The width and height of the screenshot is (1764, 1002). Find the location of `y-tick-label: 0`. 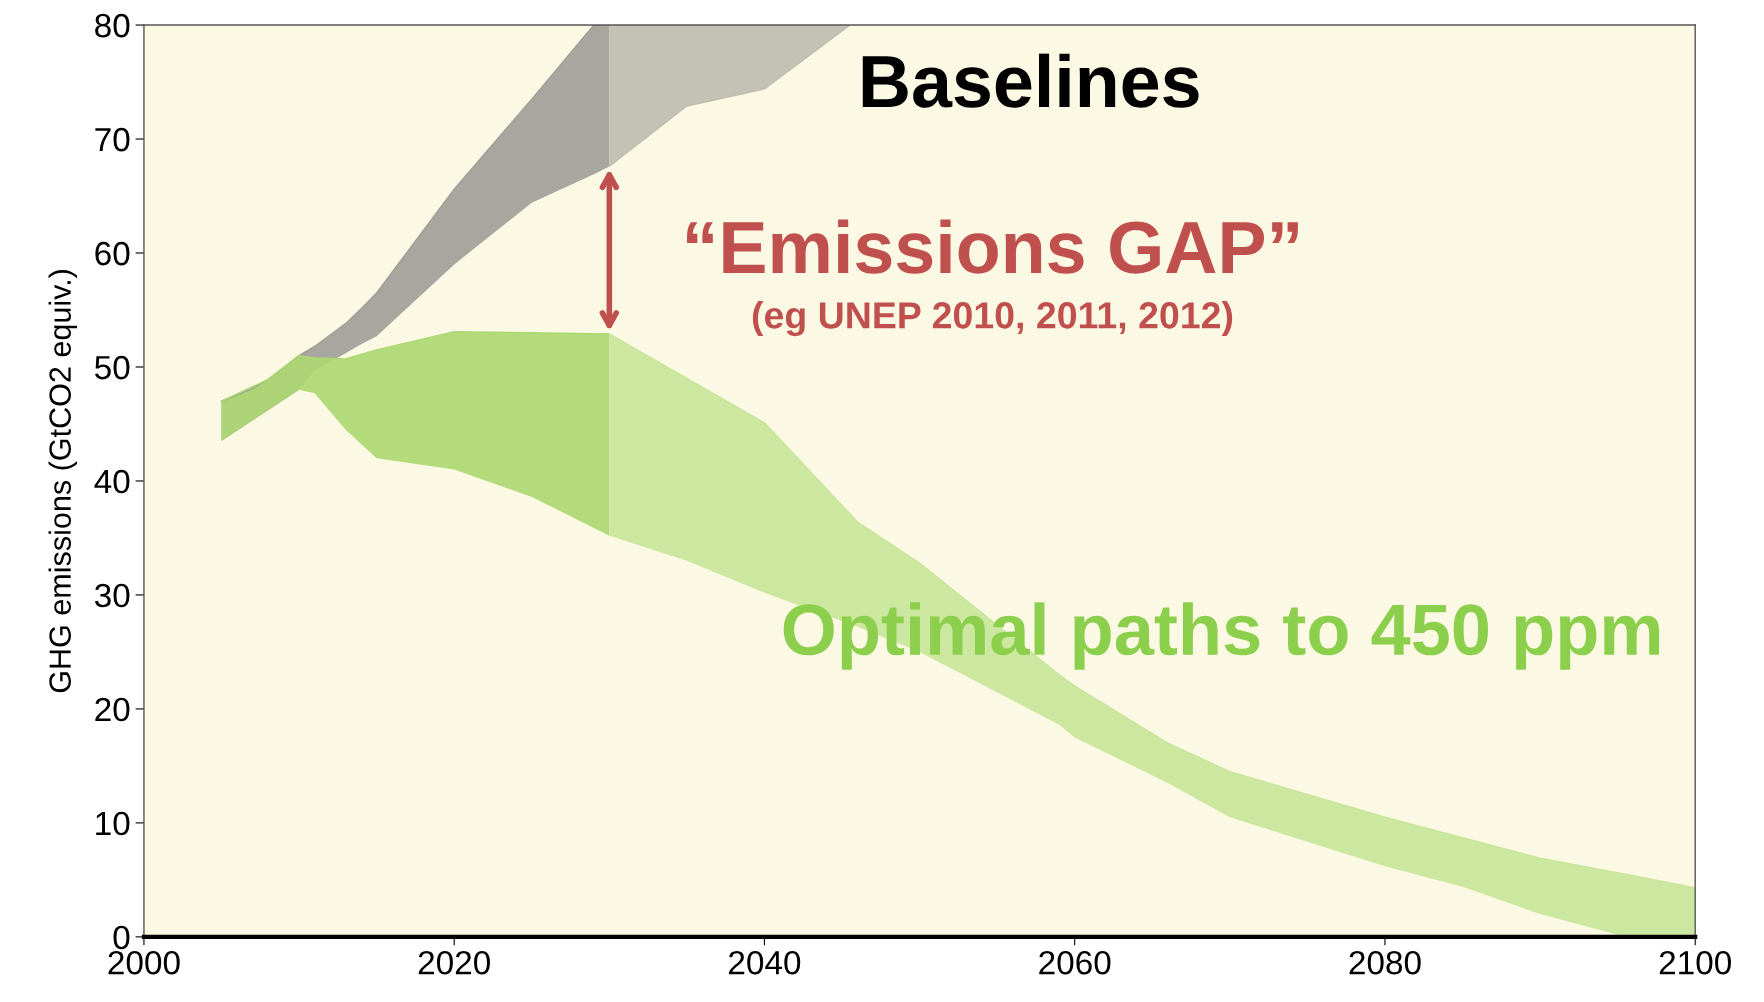

y-tick-label: 0 is located at coordinates (121, 937).